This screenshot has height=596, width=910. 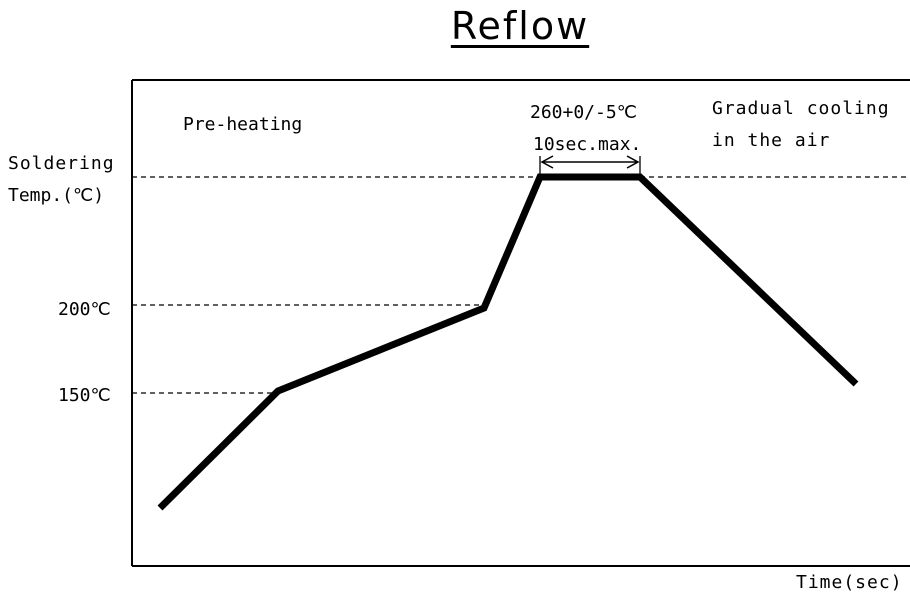 What do you see at coordinates (84, 309) in the screenshot?
I see `temp-200-label: 200℃` at bounding box center [84, 309].